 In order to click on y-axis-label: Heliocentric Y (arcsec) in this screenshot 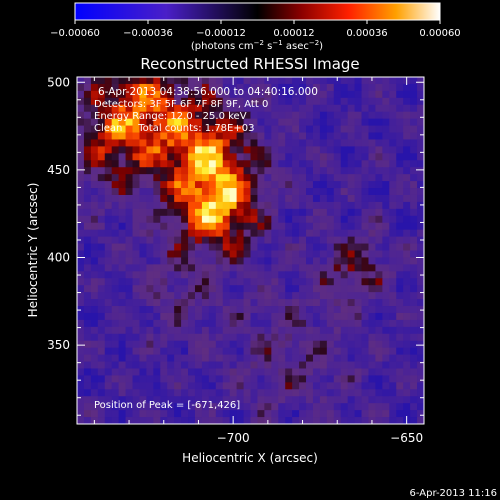, I will do `click(33, 250)`.